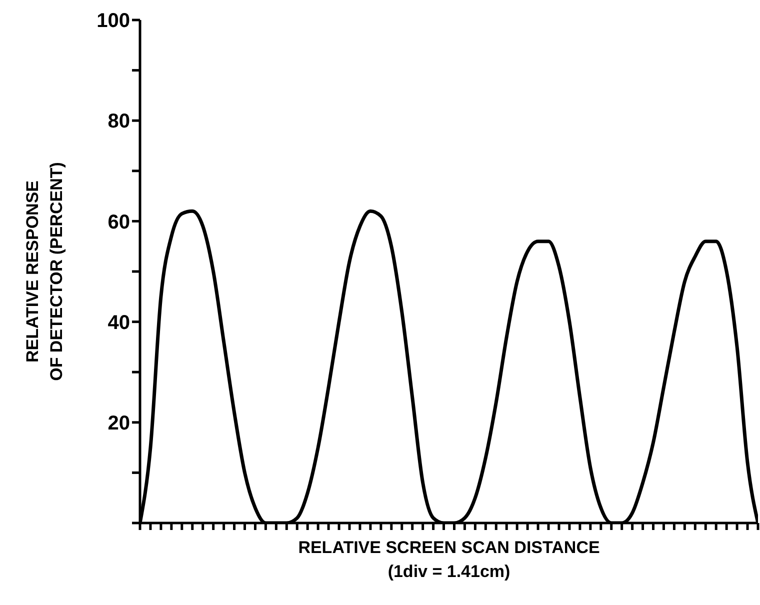 The image size is (760, 605). What do you see at coordinates (119, 323) in the screenshot?
I see `y-tick-label: 40` at bounding box center [119, 323].